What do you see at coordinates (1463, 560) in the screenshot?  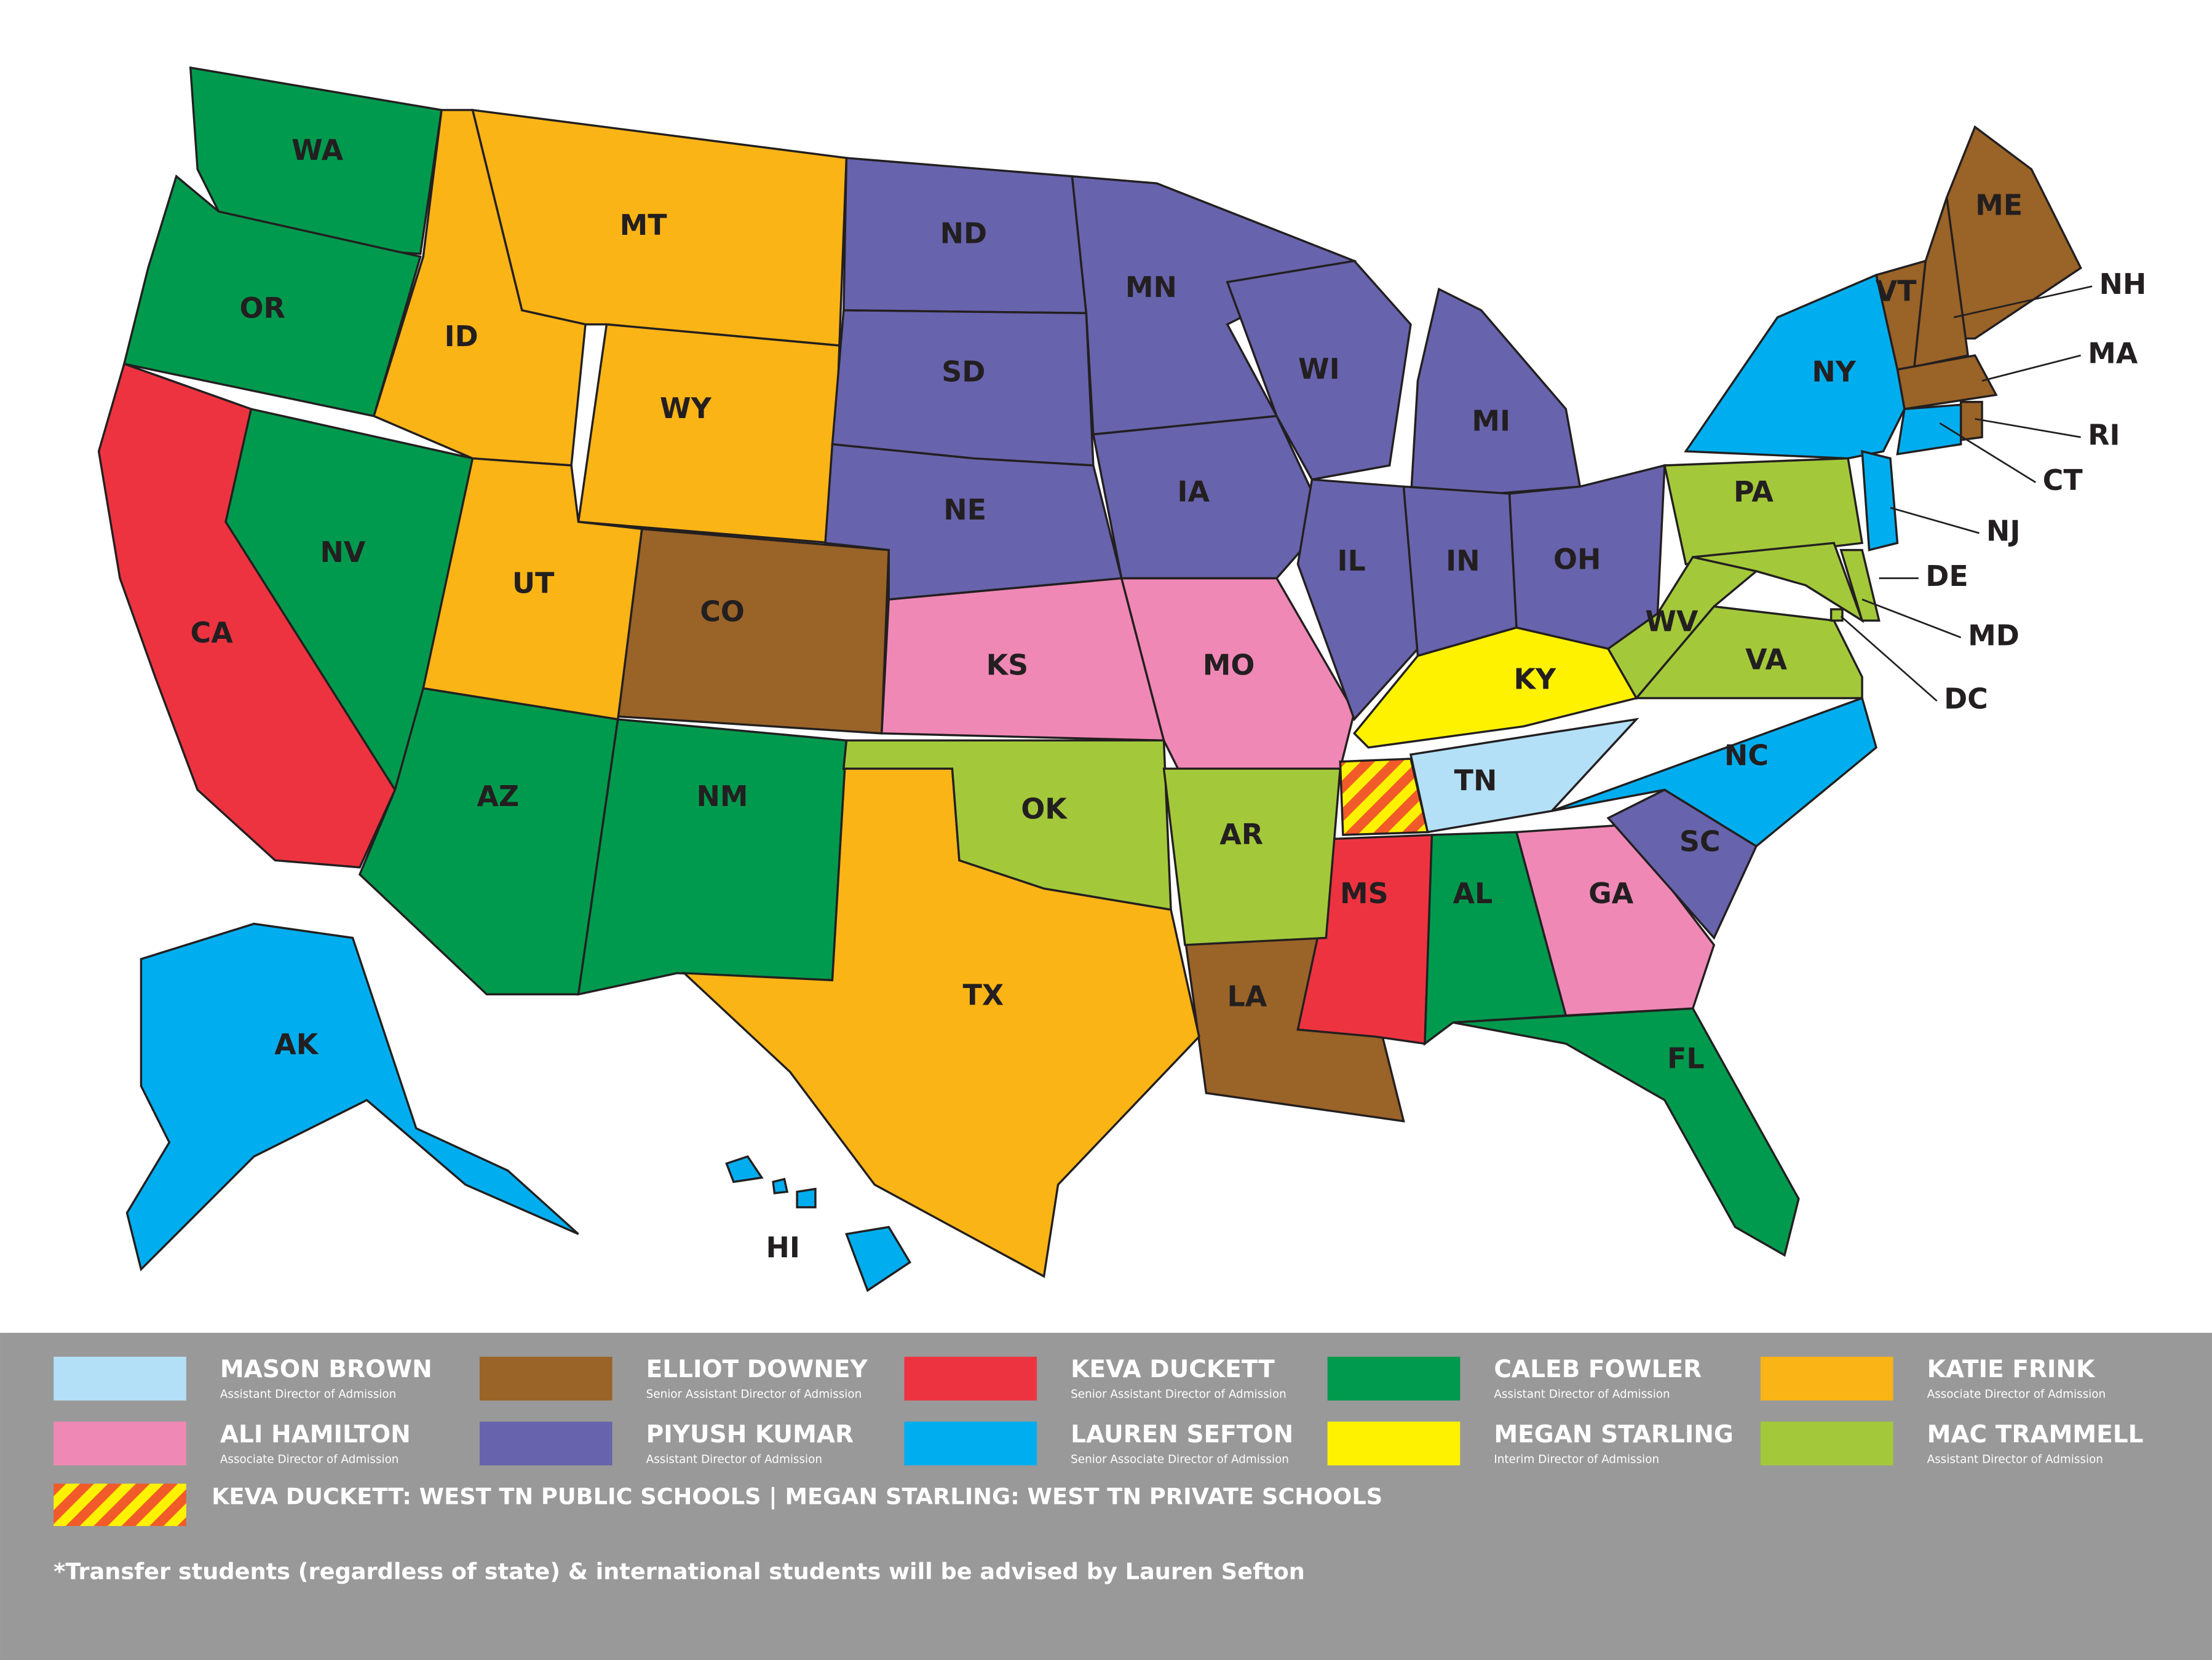 I see `state-label: IN` at bounding box center [1463, 560].